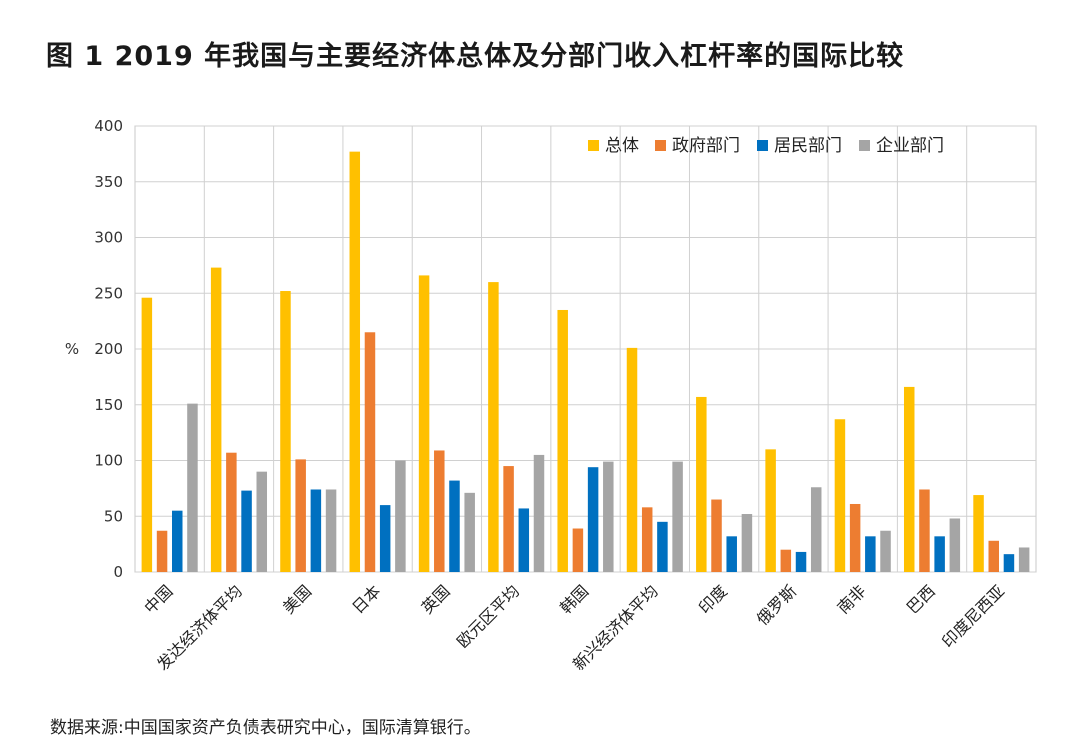 Image resolution: width=1080 pixels, height=755 pixels. I want to click on bar-企业部门-中国, so click(192, 487).